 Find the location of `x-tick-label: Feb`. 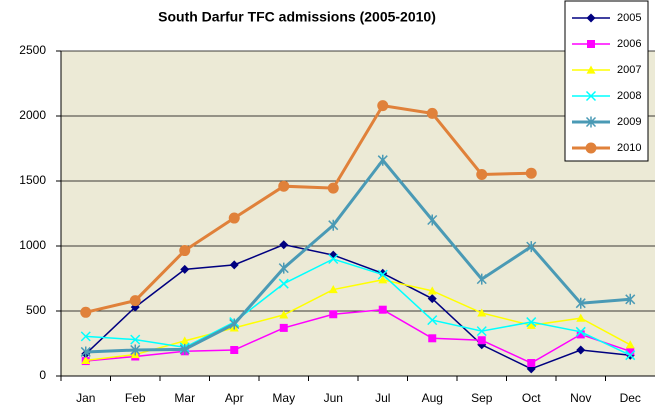

x-tick-label: Feb is located at coordinates (135, 398).